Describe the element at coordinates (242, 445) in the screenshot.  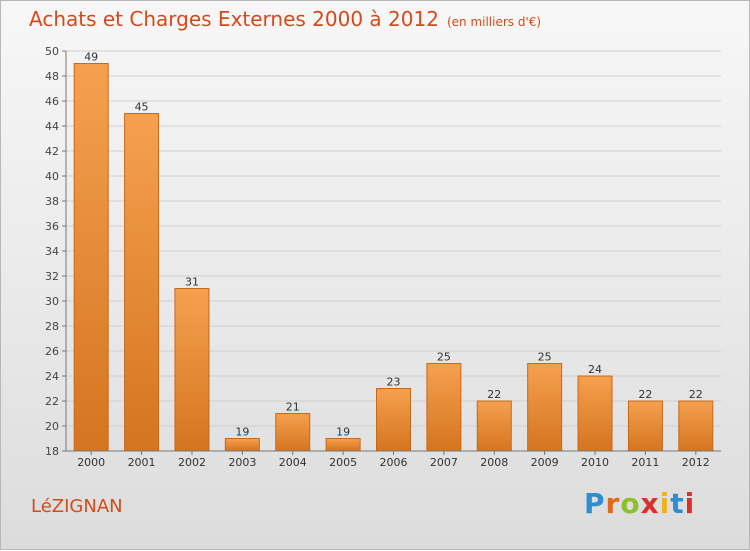
I see `bar-2003` at that location.